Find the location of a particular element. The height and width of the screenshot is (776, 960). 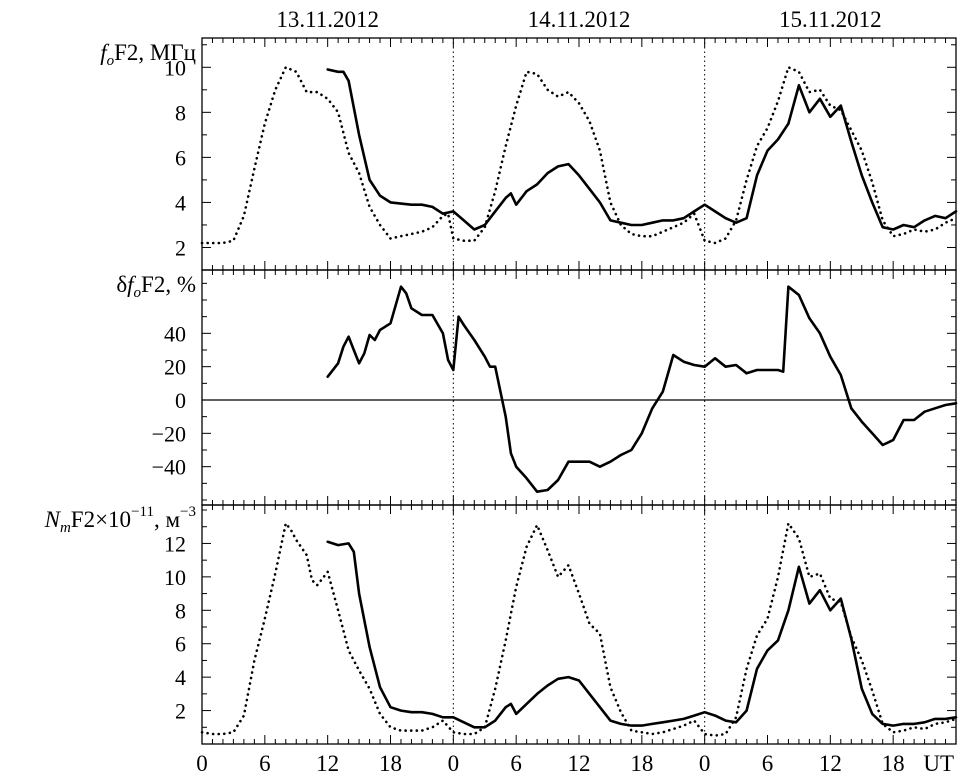

y-axis-title: NmF2×10−11, м−3 is located at coordinates (120, 520).